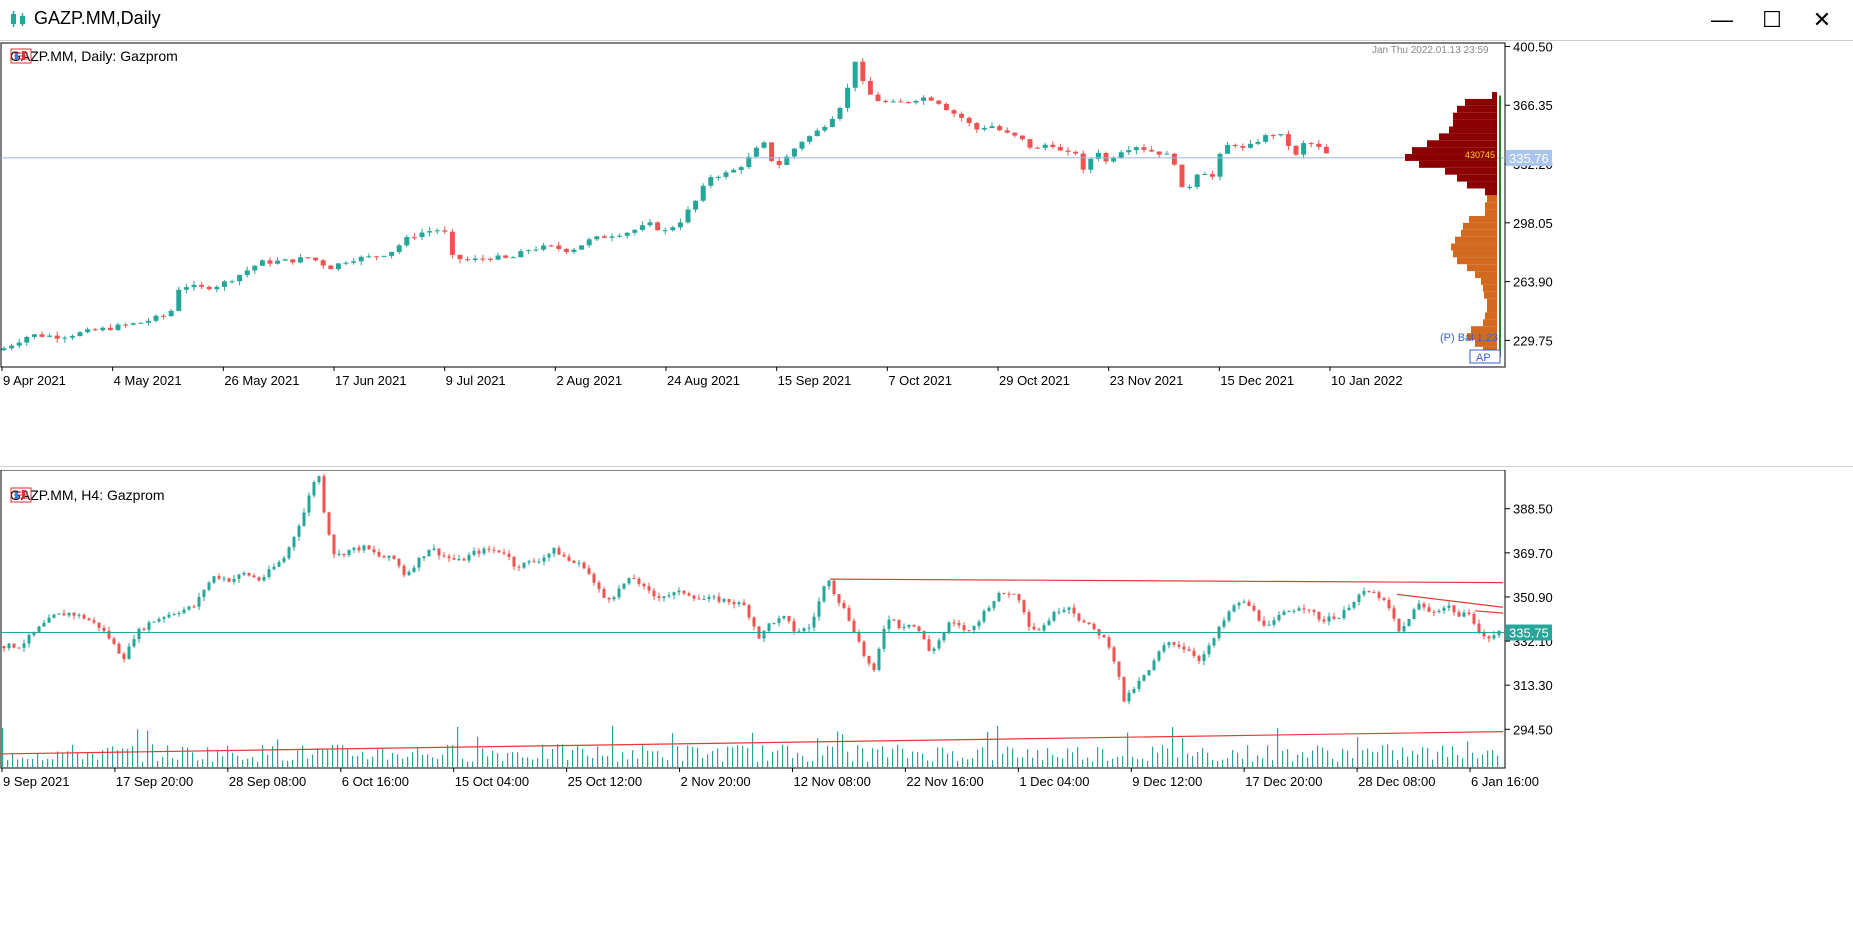 The width and height of the screenshot is (1853, 930). What do you see at coordinates (815, 380) in the screenshot?
I see `x-tick-label: 15 Sep 2021` at bounding box center [815, 380].